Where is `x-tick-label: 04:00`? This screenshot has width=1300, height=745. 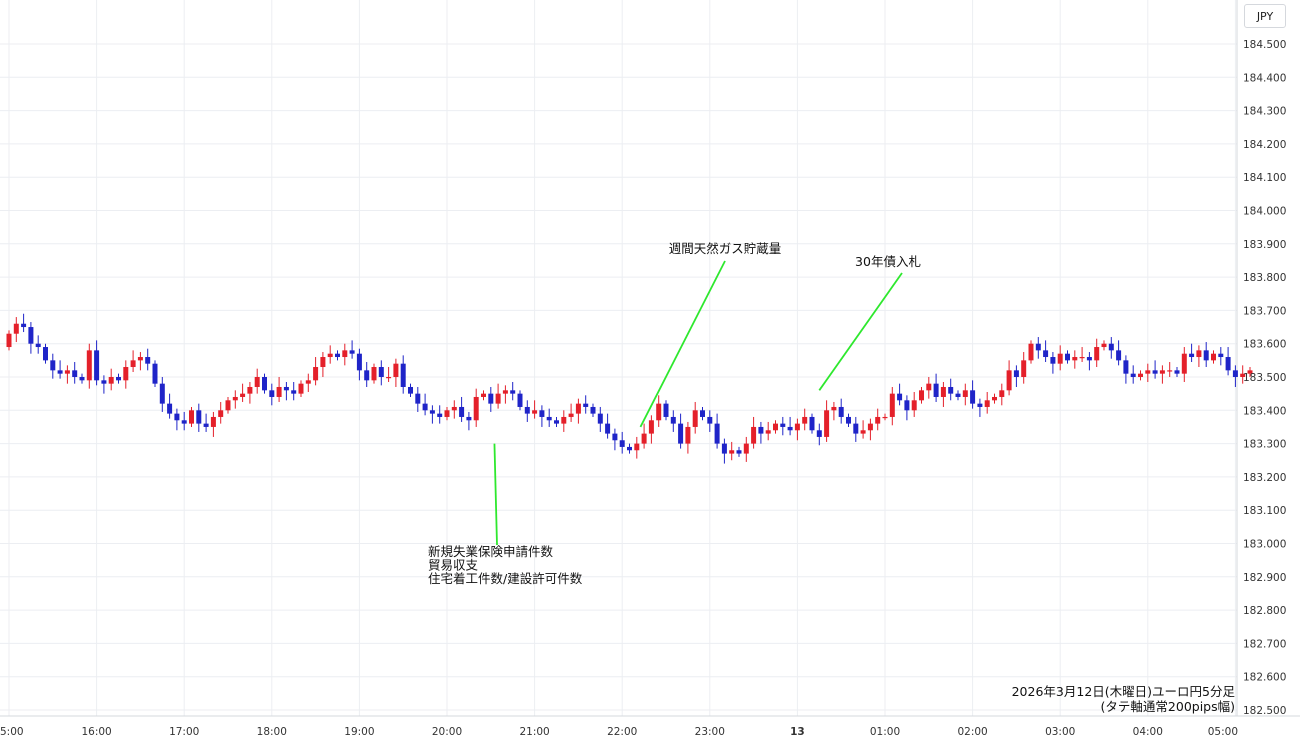
x-tick-label: 04:00 is located at coordinates (1148, 732).